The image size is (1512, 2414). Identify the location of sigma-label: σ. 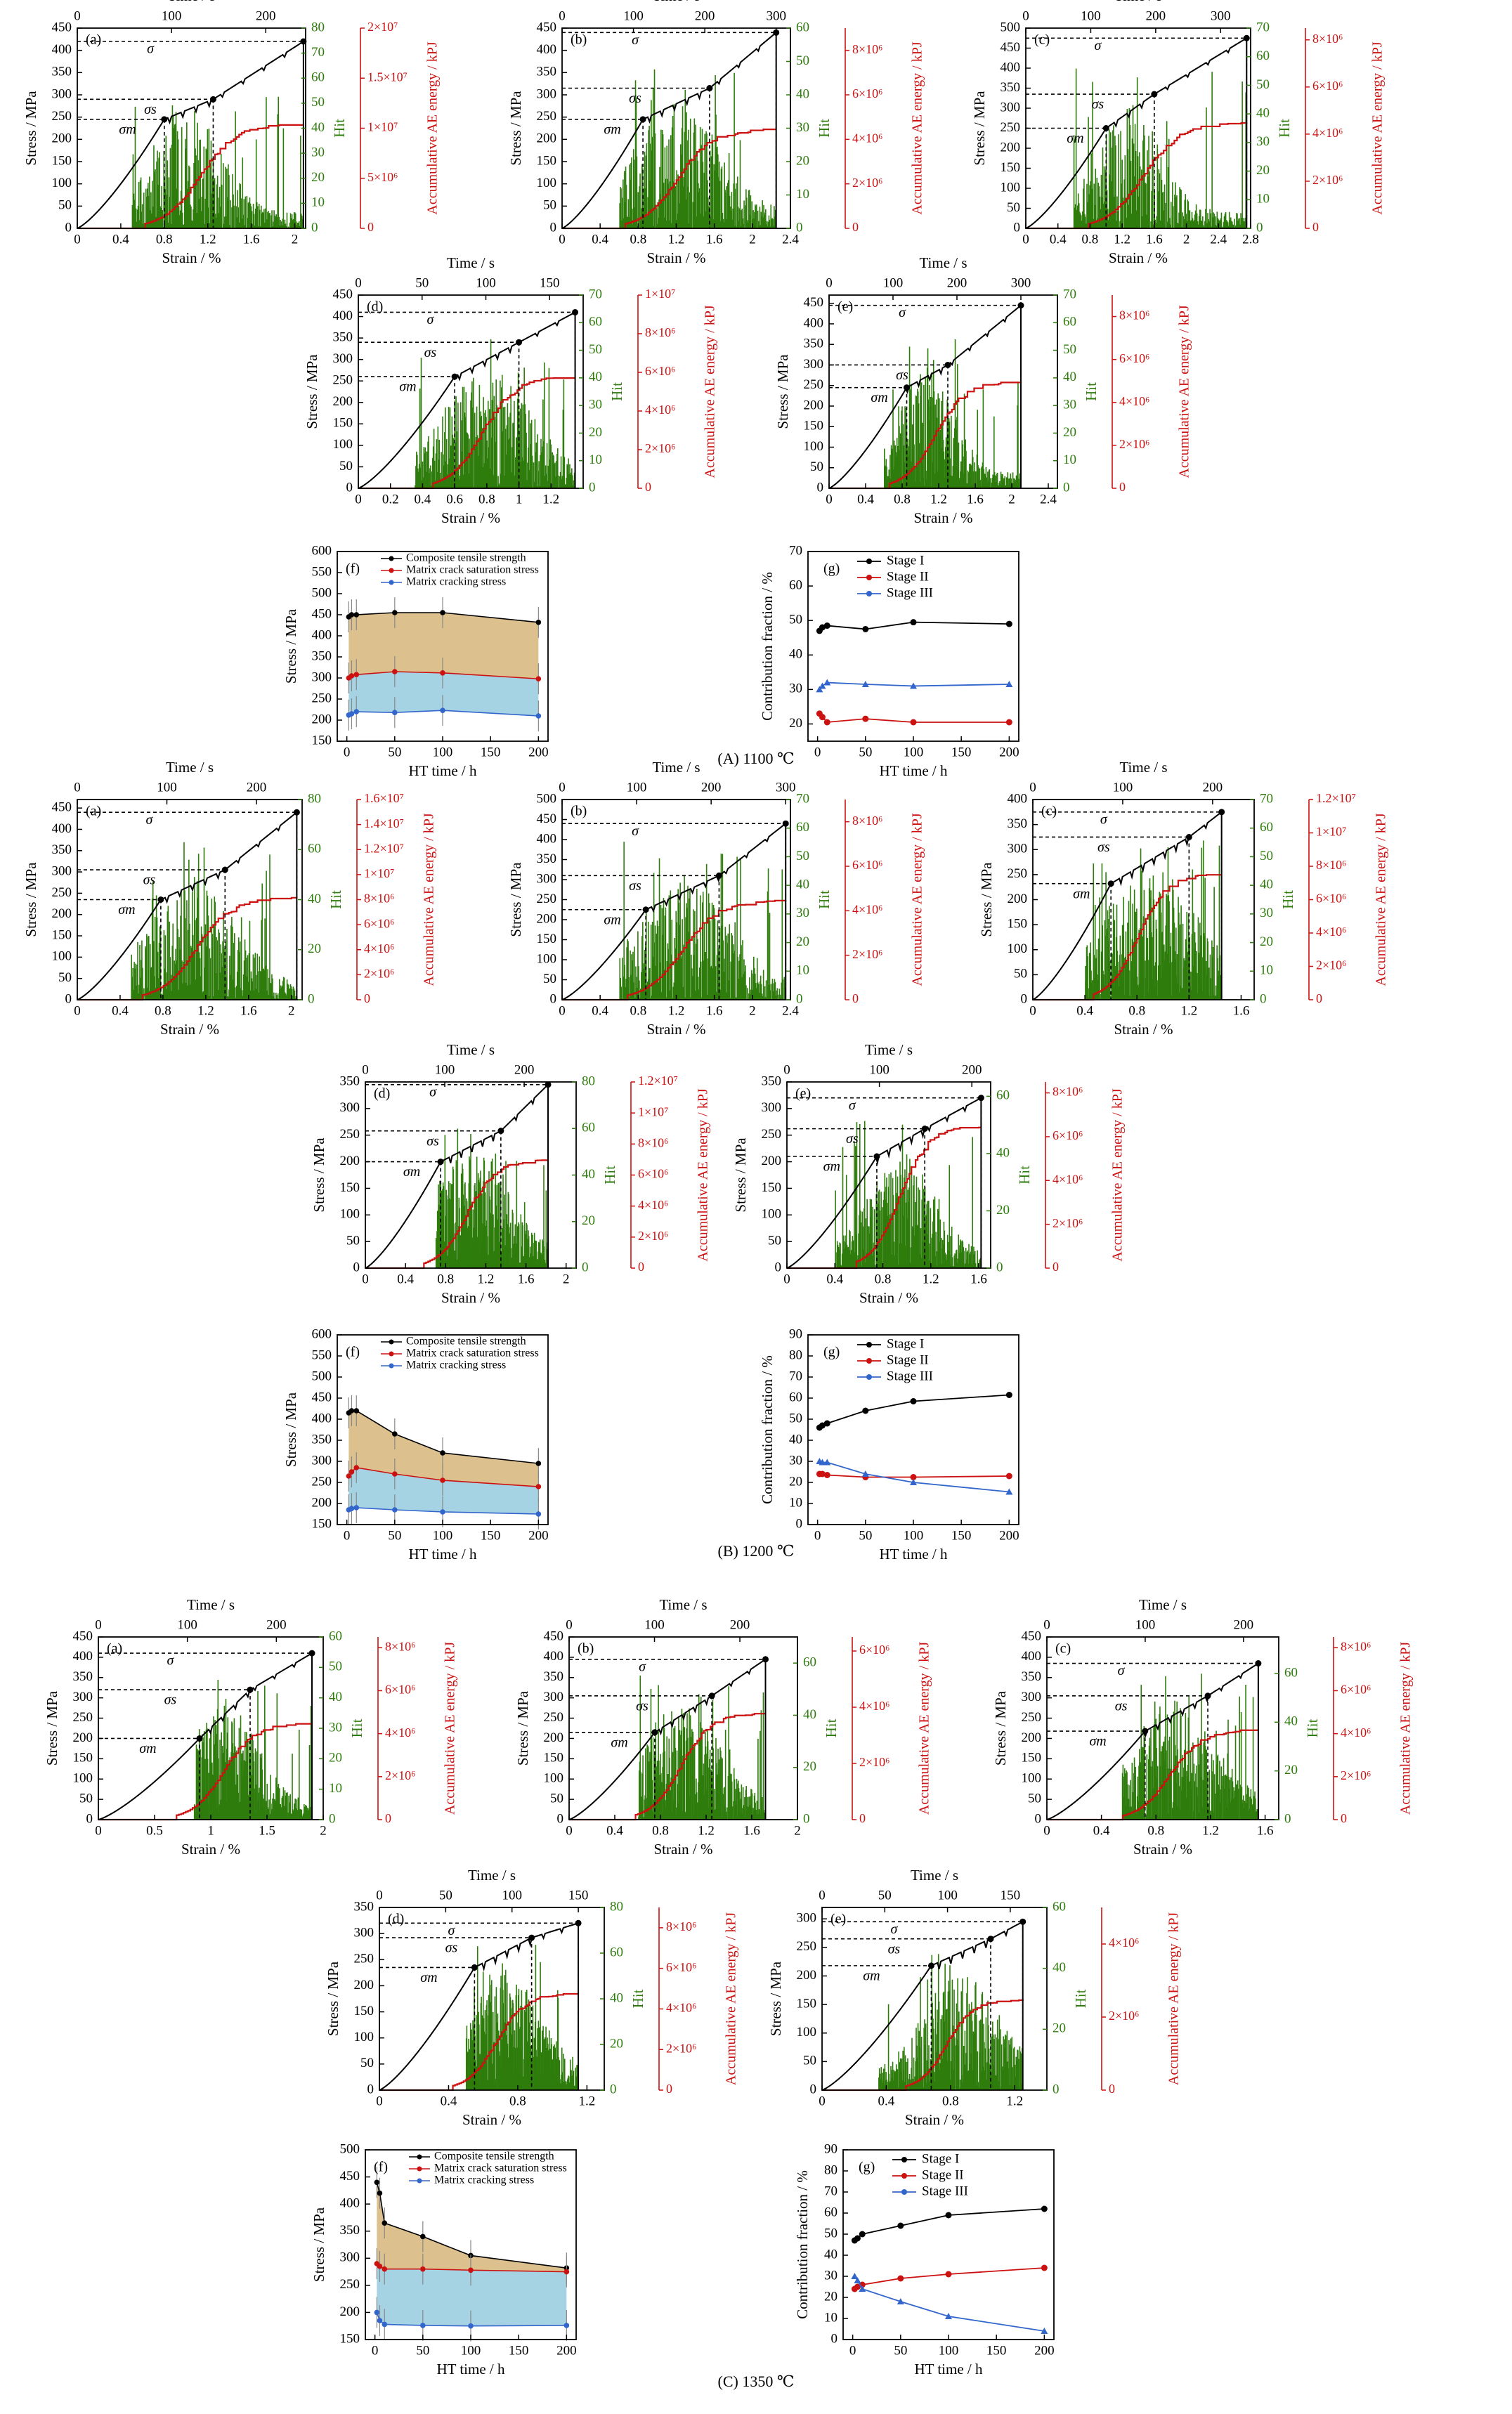
(635, 831).